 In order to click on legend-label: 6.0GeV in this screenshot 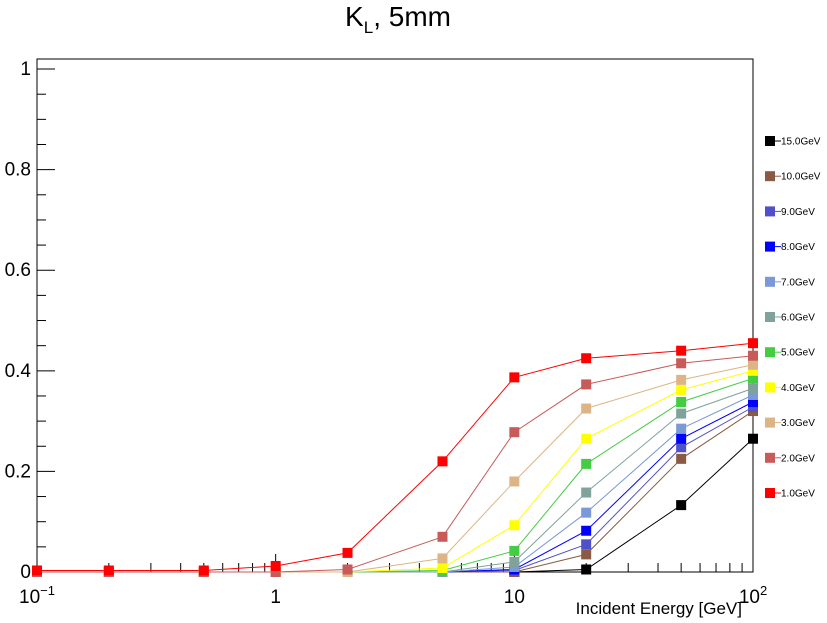, I will do `click(798, 318)`.